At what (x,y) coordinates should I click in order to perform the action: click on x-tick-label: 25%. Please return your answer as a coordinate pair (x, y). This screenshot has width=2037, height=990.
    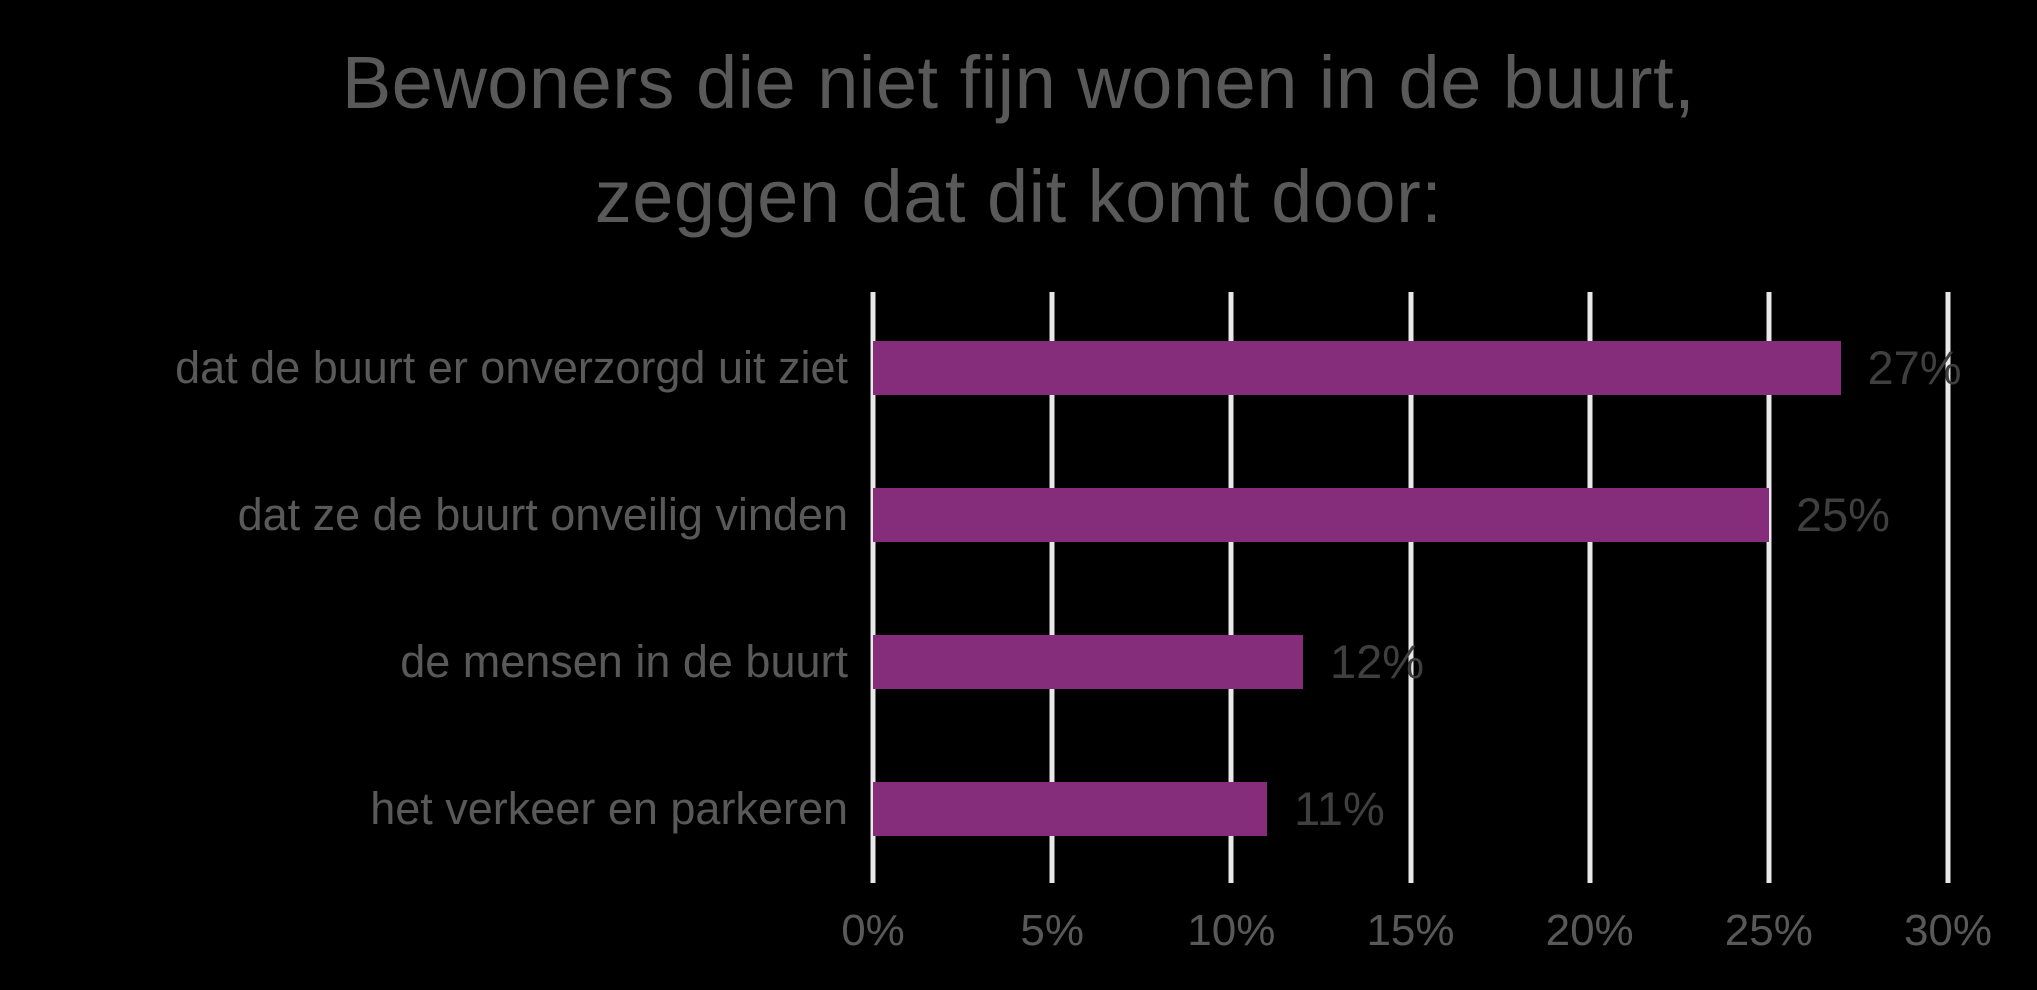
    Looking at the image, I should click on (1768, 930).